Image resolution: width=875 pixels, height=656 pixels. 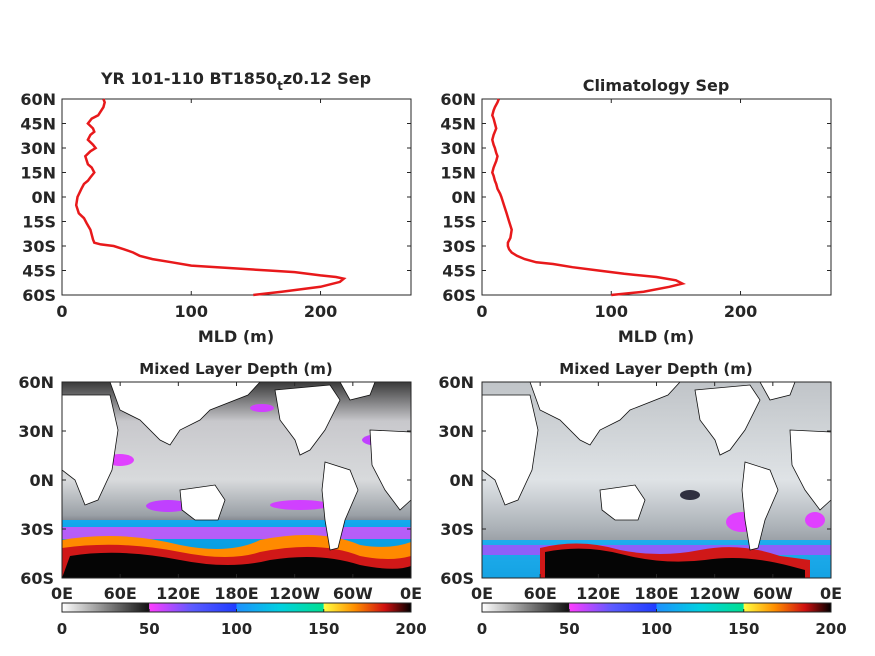 What do you see at coordinates (655, 369) in the screenshot?
I see `map-title-climatology: Mixed Layer Depth (m)` at bounding box center [655, 369].